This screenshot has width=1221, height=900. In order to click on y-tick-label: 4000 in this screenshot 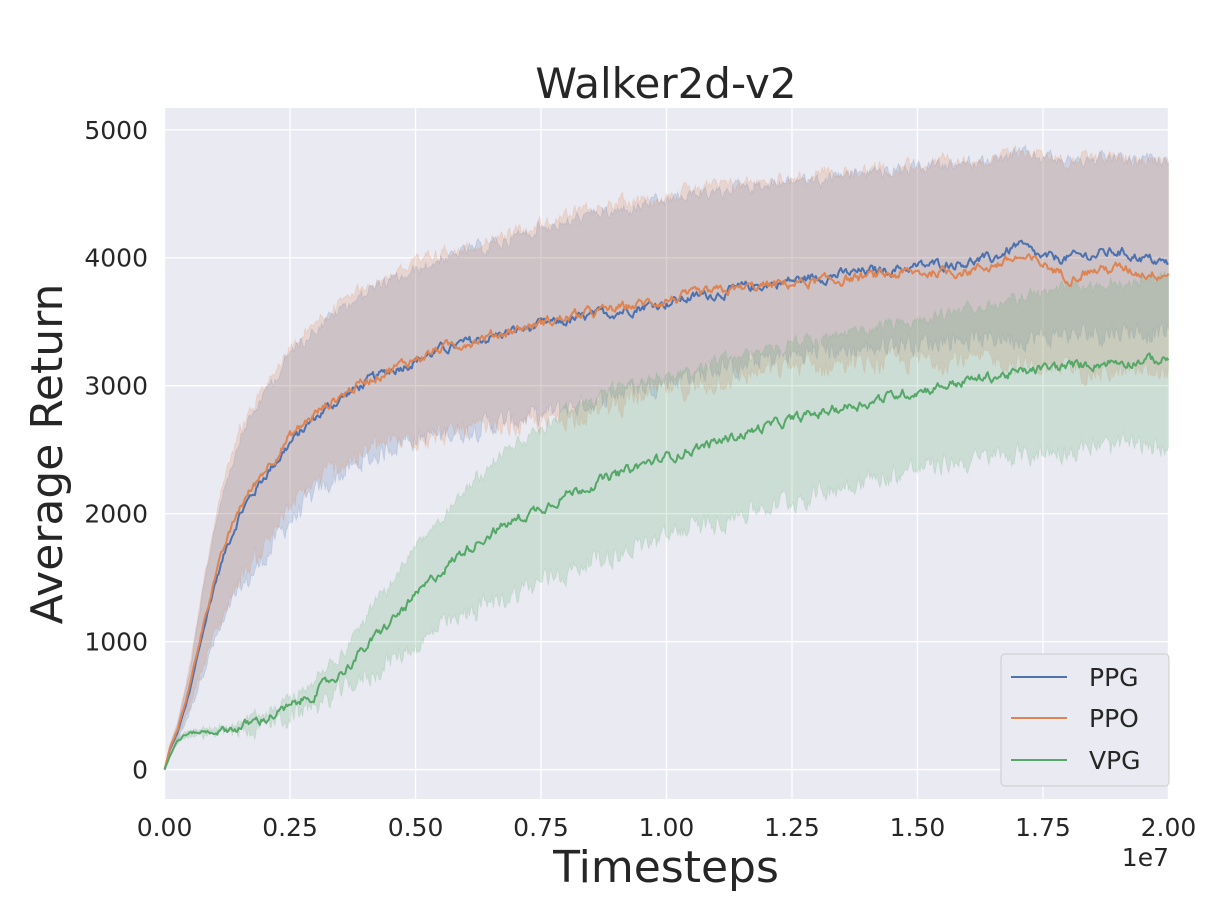, I will do `click(116, 258)`.